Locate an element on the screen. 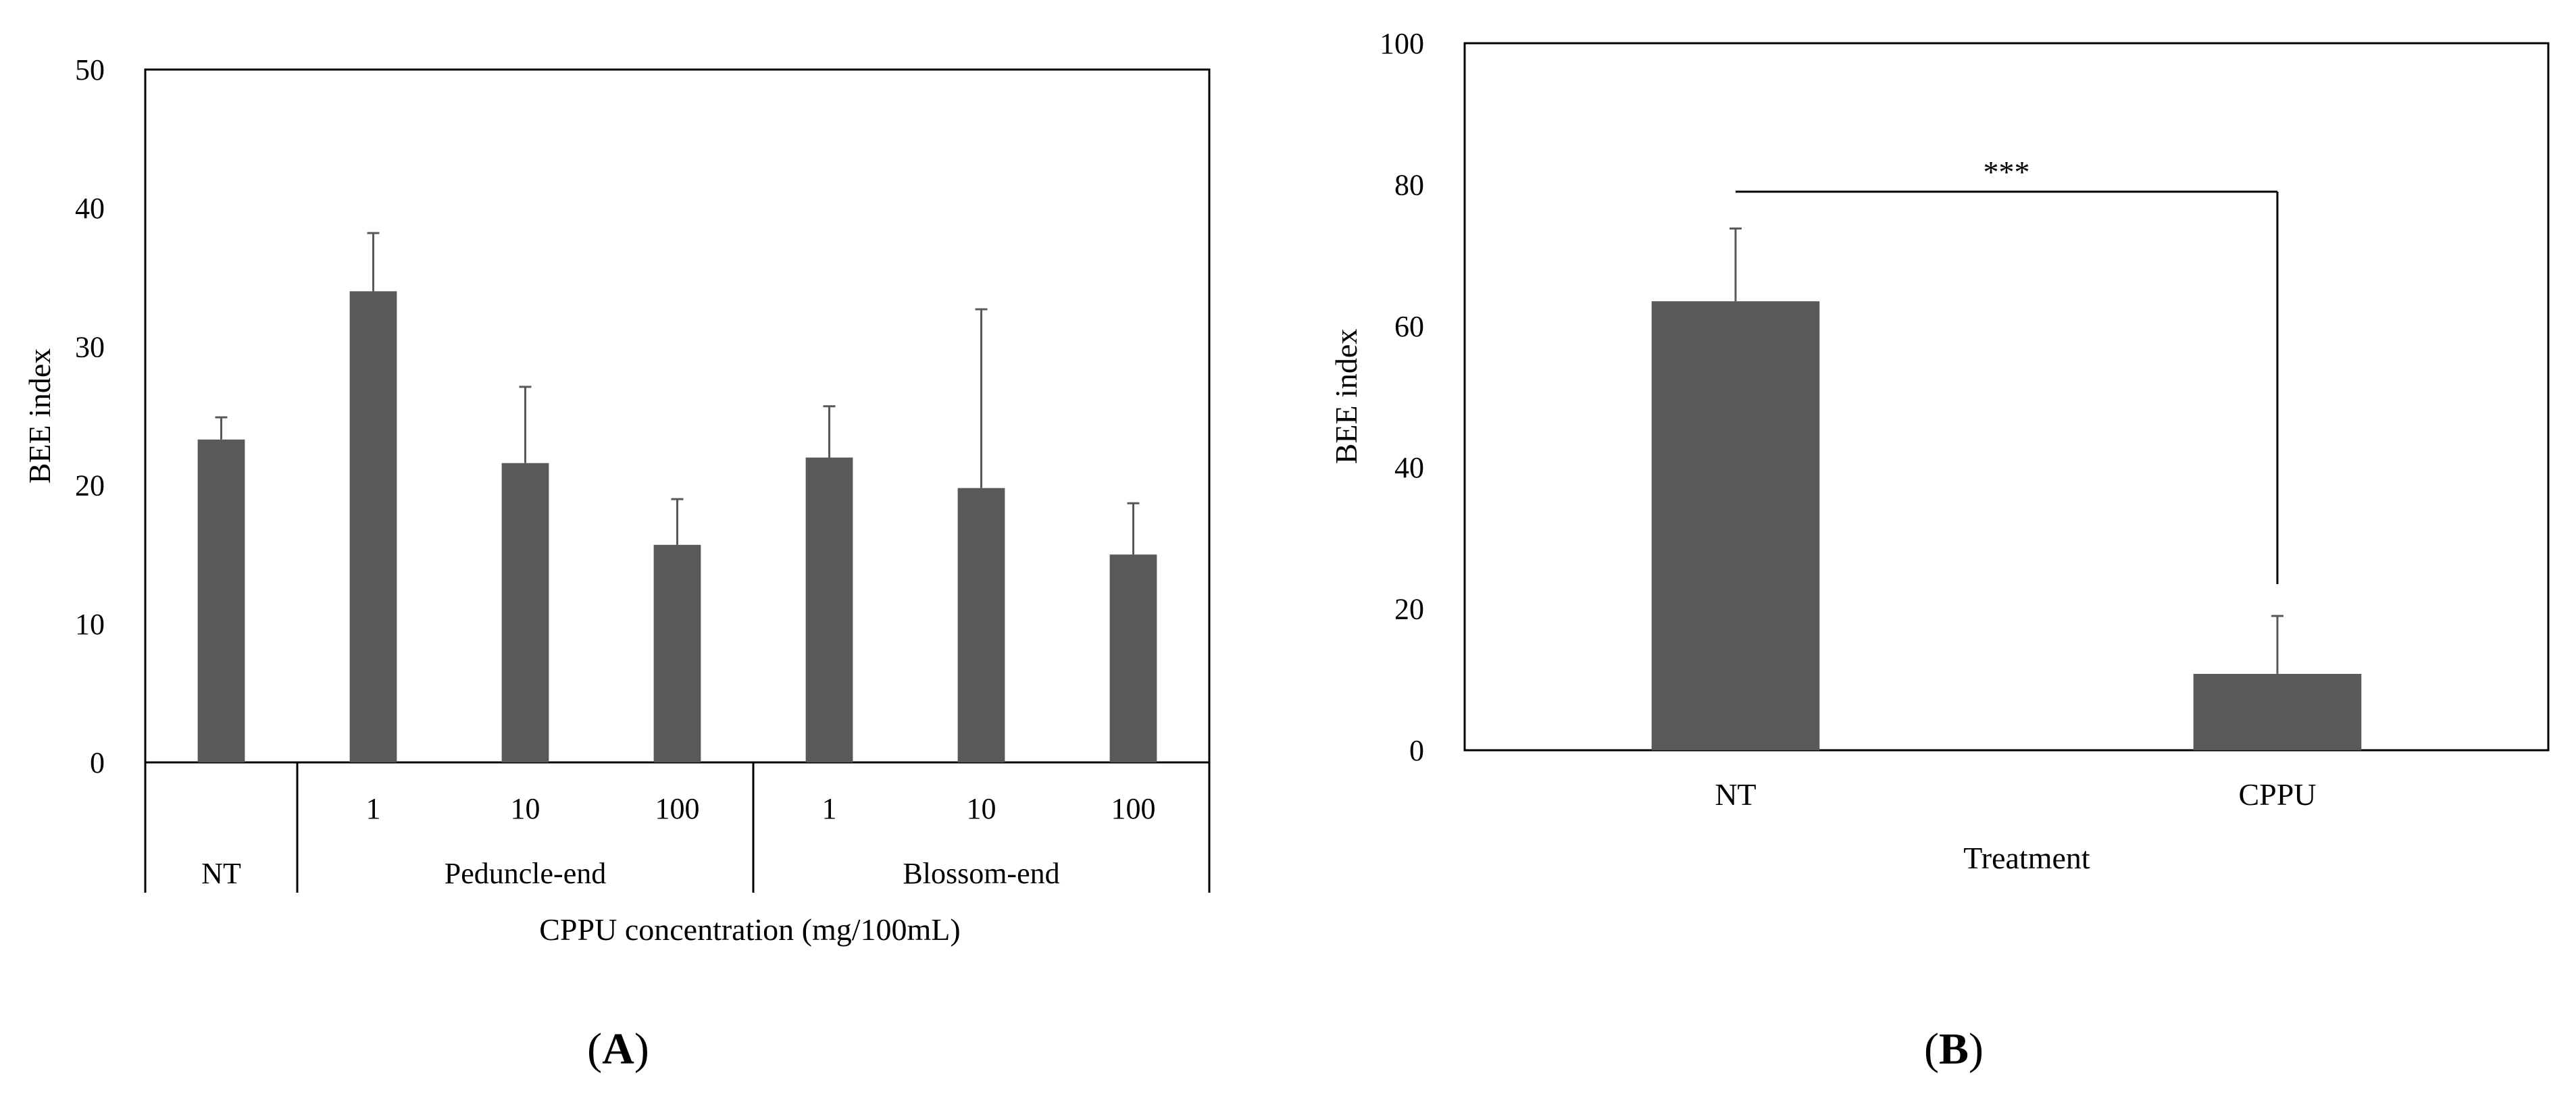 Image resolution: width=2576 pixels, height=1098 pixels. chart-b-ytick-label: 20 is located at coordinates (1409, 609).